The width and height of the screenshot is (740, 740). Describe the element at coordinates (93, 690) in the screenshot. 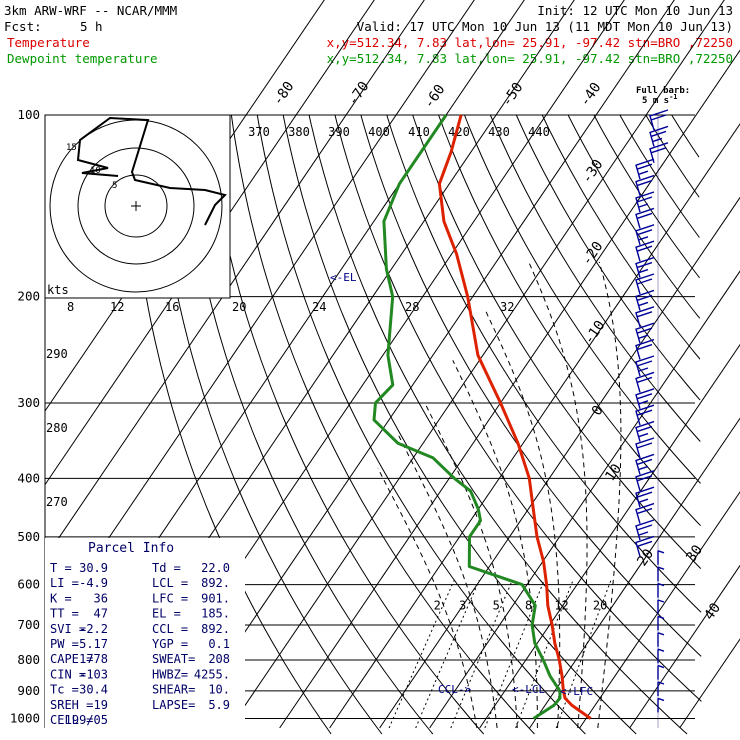

I see `parcel-info-cell: 30.4` at that location.